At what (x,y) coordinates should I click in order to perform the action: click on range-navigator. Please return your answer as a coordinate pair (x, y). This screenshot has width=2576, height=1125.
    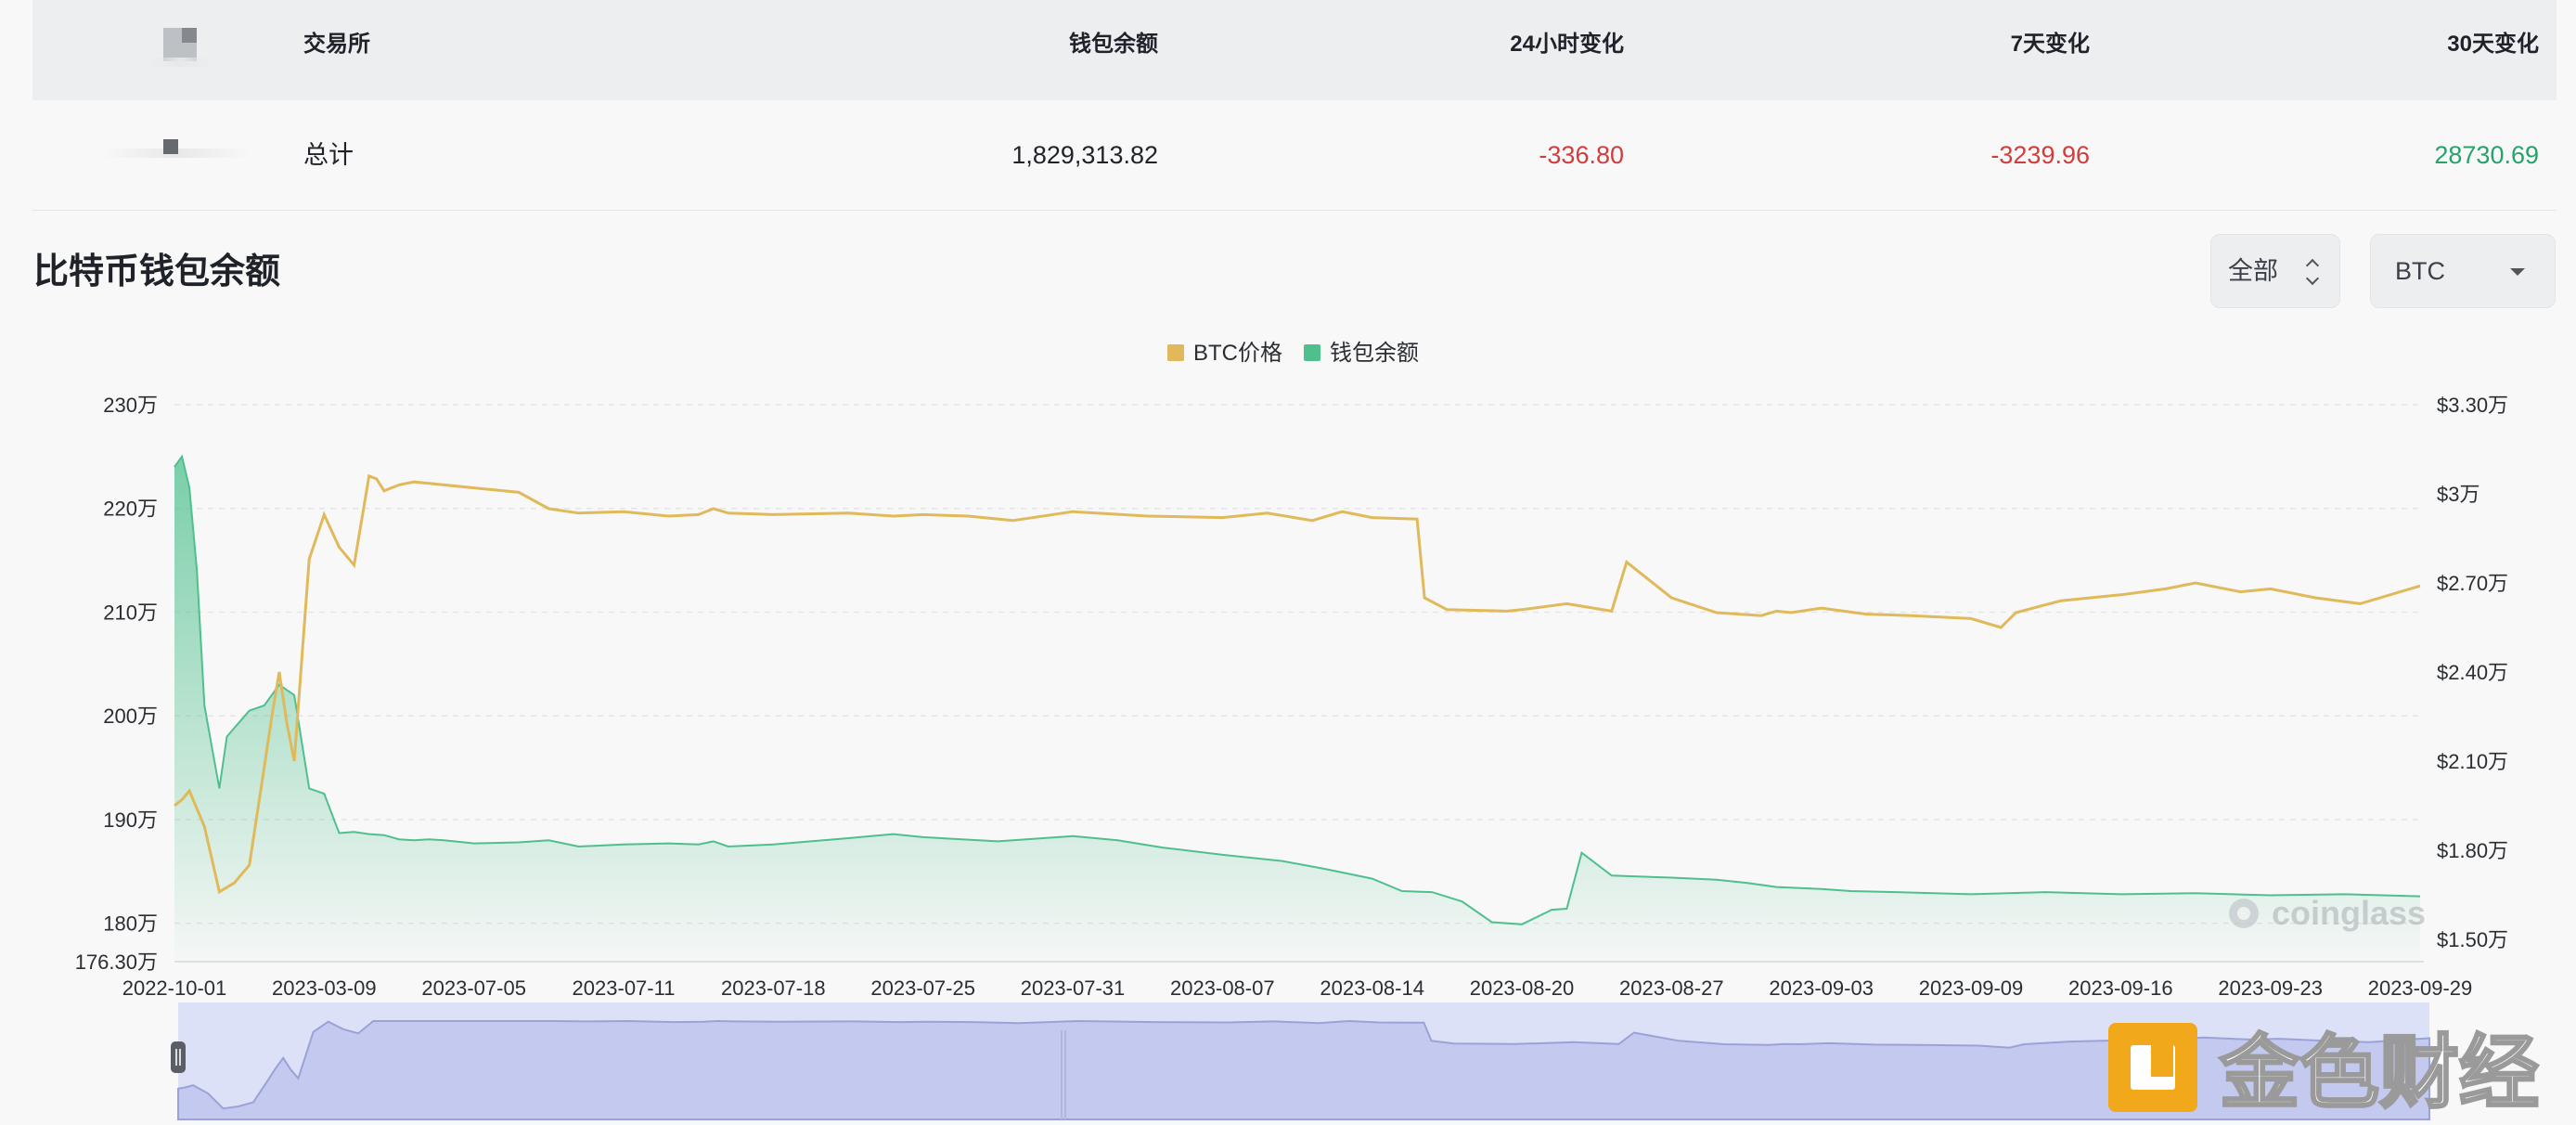
    Looking at the image, I should click on (1300, 1061).